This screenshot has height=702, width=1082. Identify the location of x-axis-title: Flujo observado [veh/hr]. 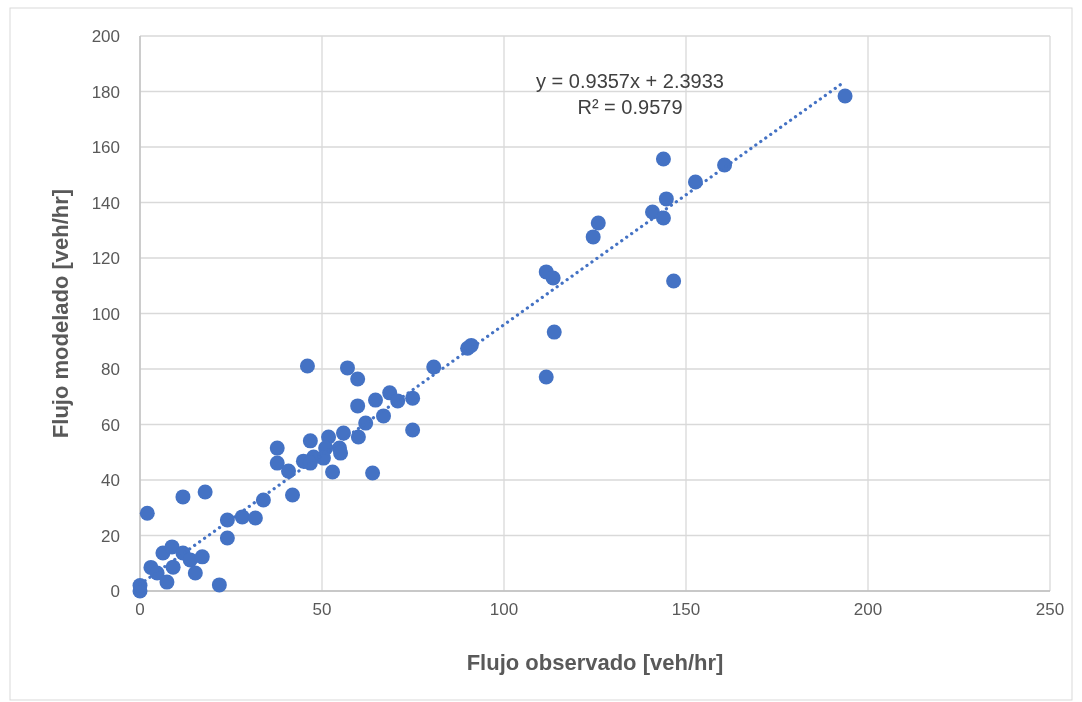
(595, 662).